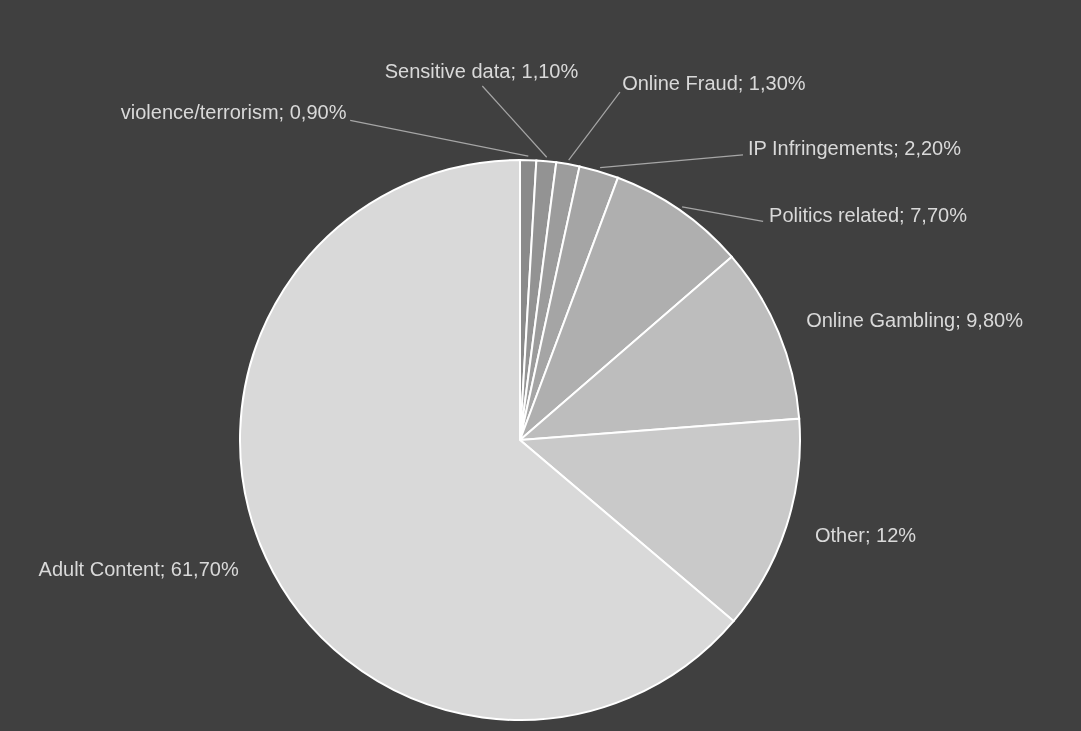 The image size is (1081, 731). Describe the element at coordinates (868, 214) in the screenshot. I see `slice-label: Politics related; 7,70%` at that location.